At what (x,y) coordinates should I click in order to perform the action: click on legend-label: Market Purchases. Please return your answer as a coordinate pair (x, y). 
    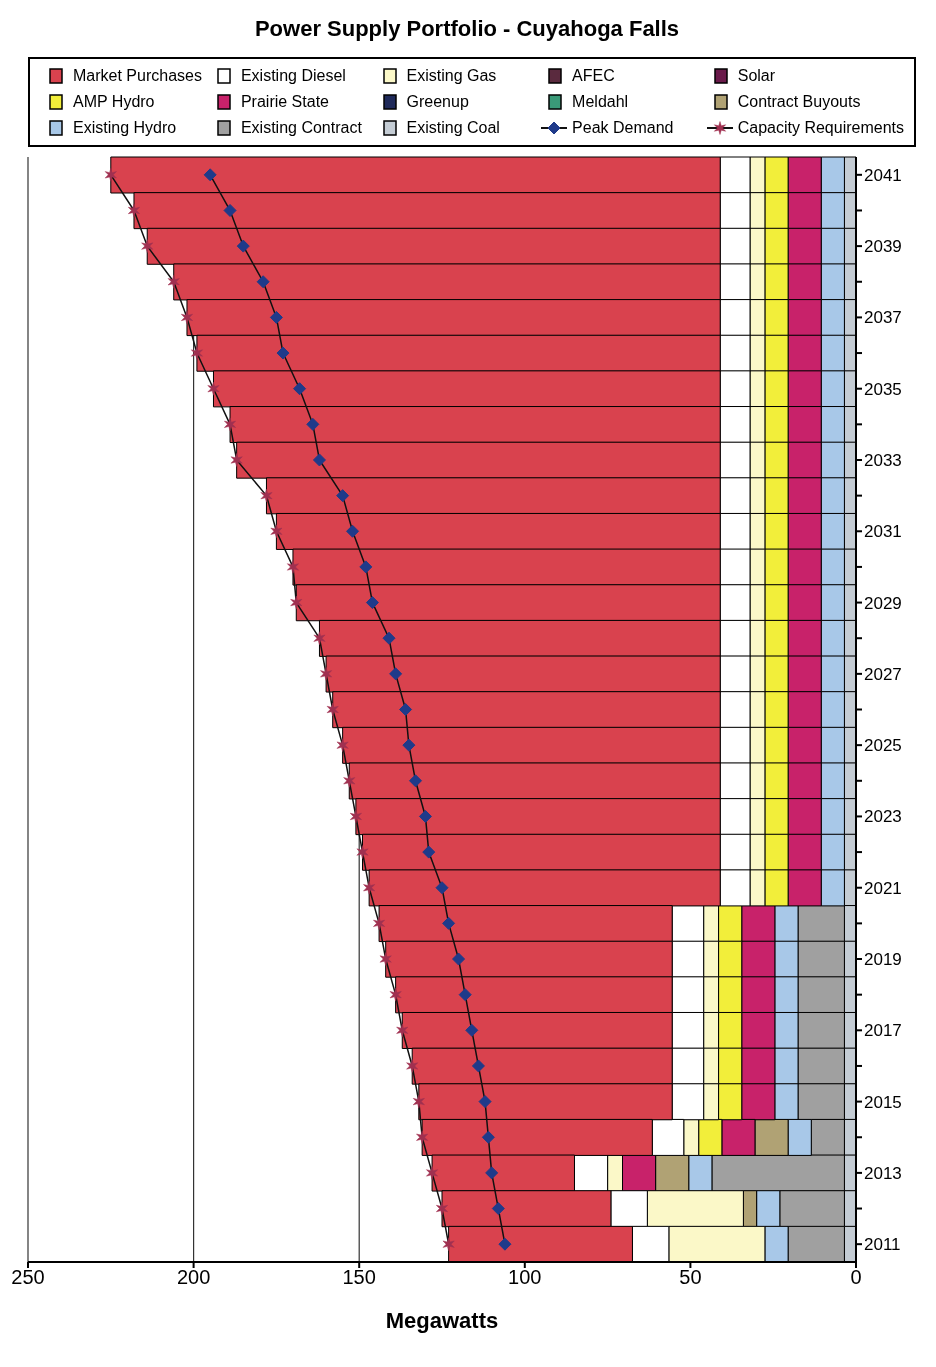
    Looking at the image, I should click on (137, 76).